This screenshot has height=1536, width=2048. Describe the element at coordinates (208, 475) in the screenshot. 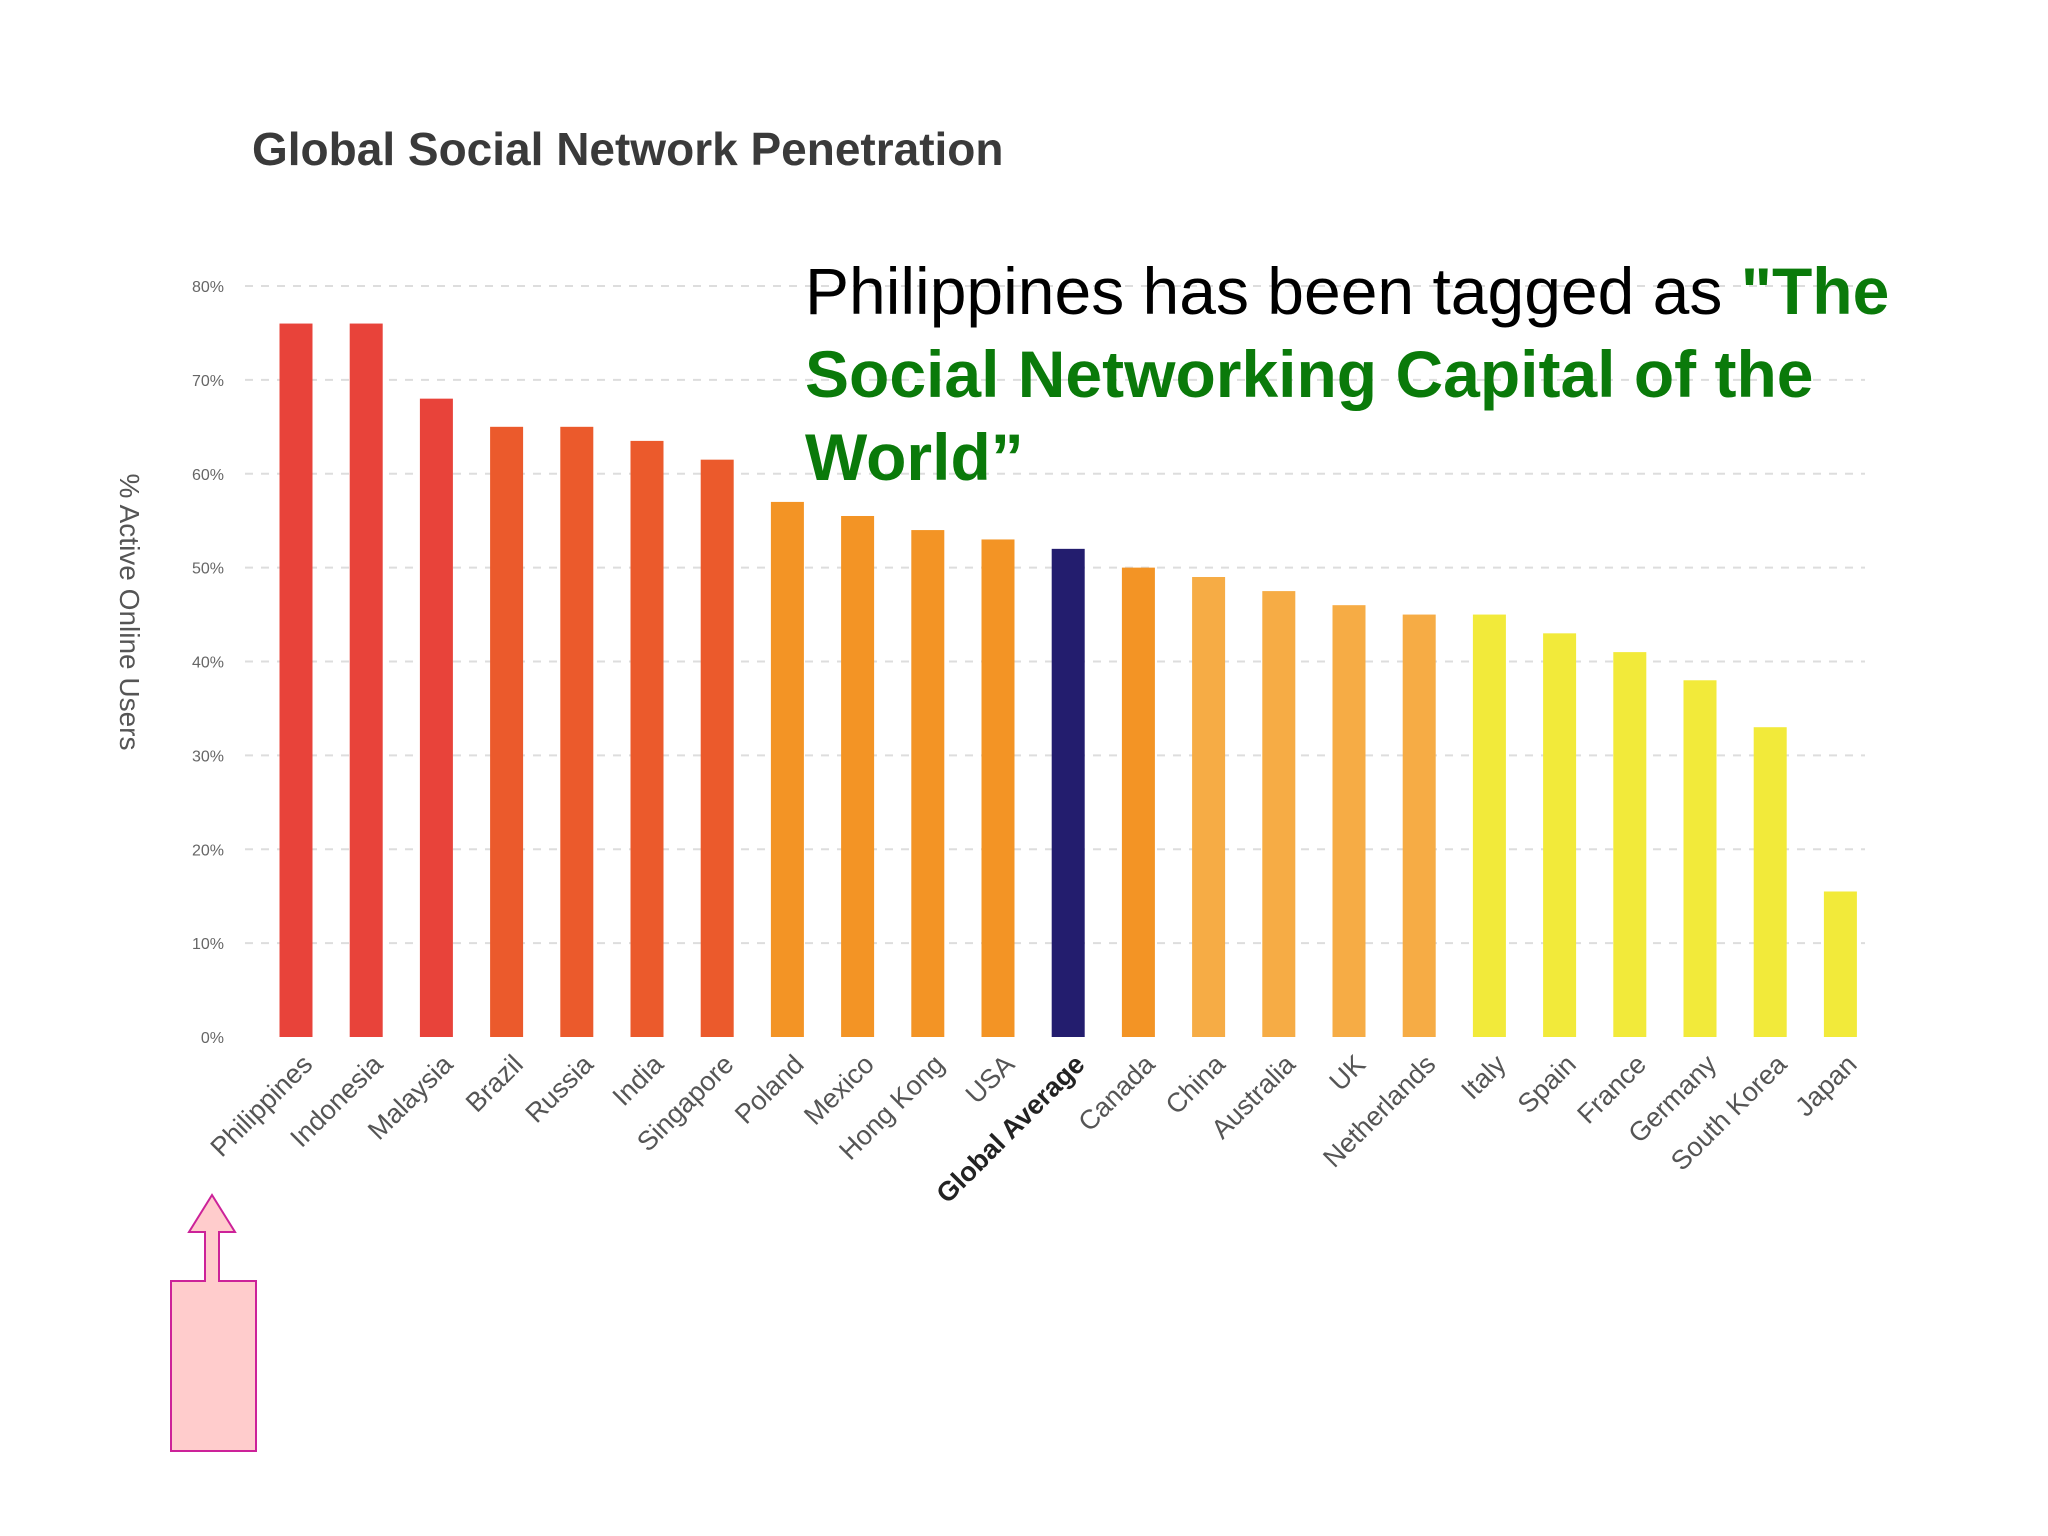

I see `y-tick-label: 60%` at that location.